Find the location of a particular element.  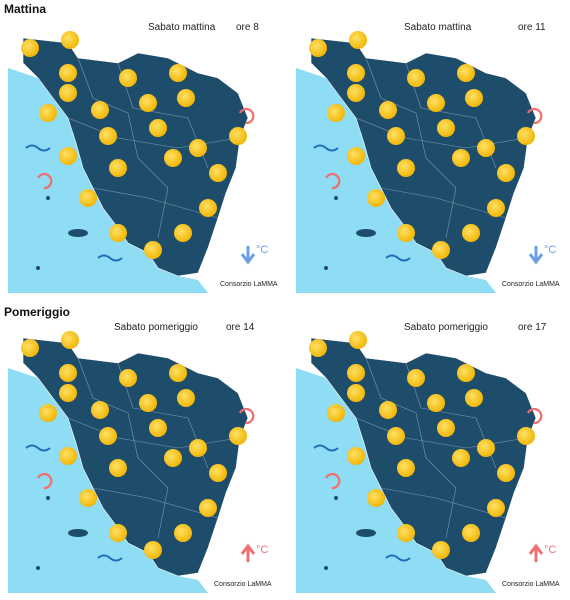

section-label: Pomeriggio is located at coordinates (37, 312).